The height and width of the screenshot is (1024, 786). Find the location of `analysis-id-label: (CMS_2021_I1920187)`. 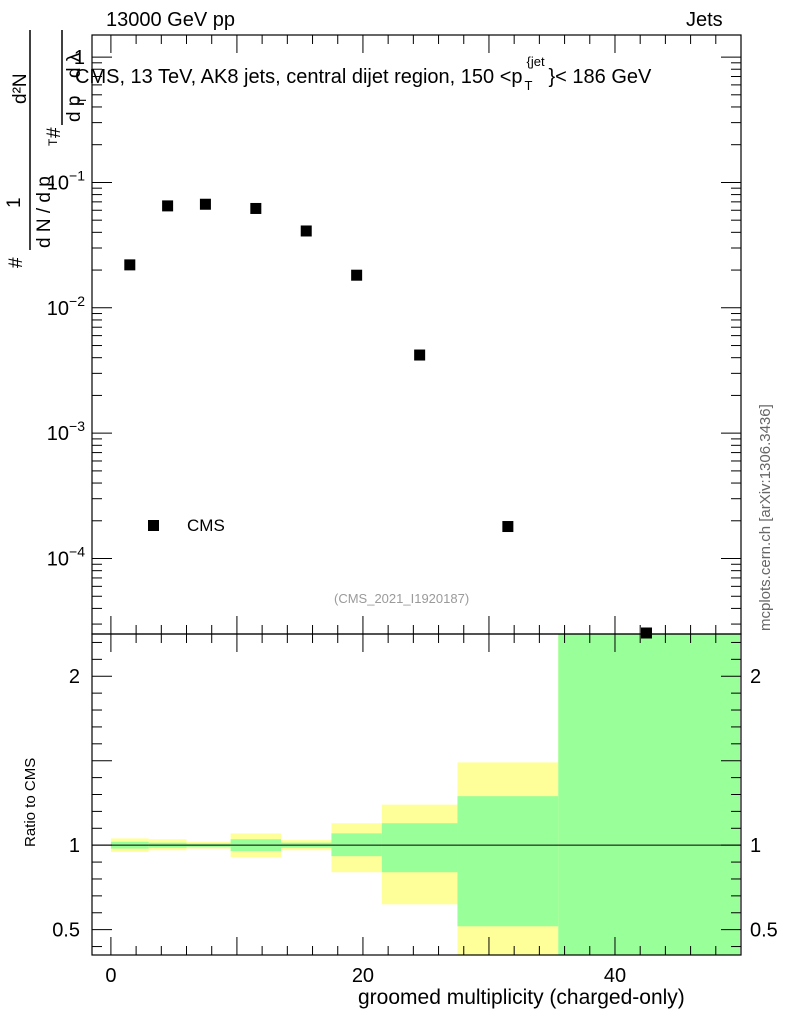

analysis-id-label: (CMS_2021_I1920187) is located at coordinates (402, 598).